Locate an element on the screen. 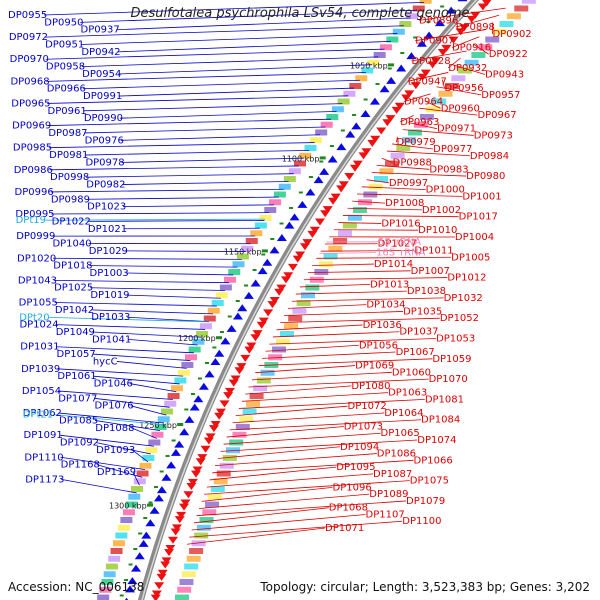 This screenshot has height=600, width=600. gene-label: DP0928 is located at coordinates (430, 61).